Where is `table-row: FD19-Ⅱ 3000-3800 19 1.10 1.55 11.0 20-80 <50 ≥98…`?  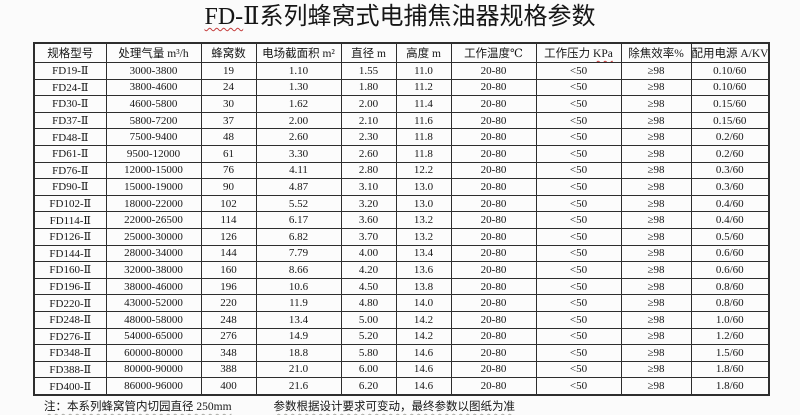
table-row: FD19-Ⅱ 3000-3800 19 1.10 1.55 11.0 20-80 <50 ≥98… is located at coordinates (401, 71).